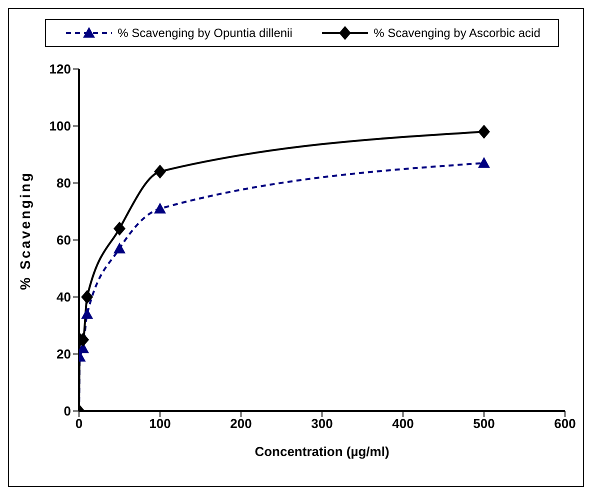 The height and width of the screenshot is (495, 592). What do you see at coordinates (60, 126) in the screenshot?
I see `y-tick-label: 100` at bounding box center [60, 126].